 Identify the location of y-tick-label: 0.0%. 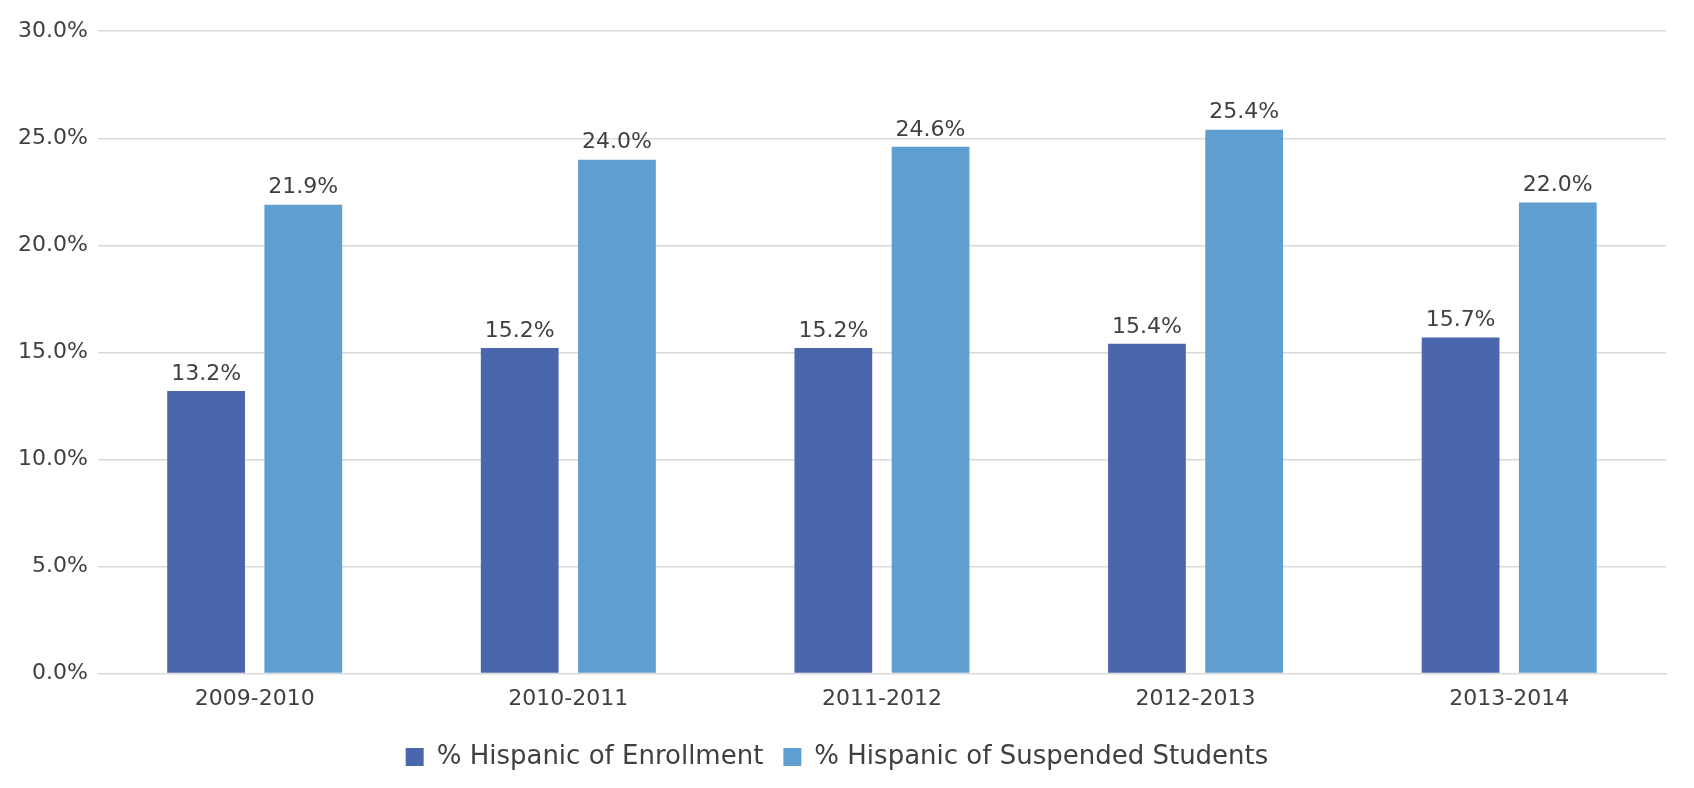
(59, 672).